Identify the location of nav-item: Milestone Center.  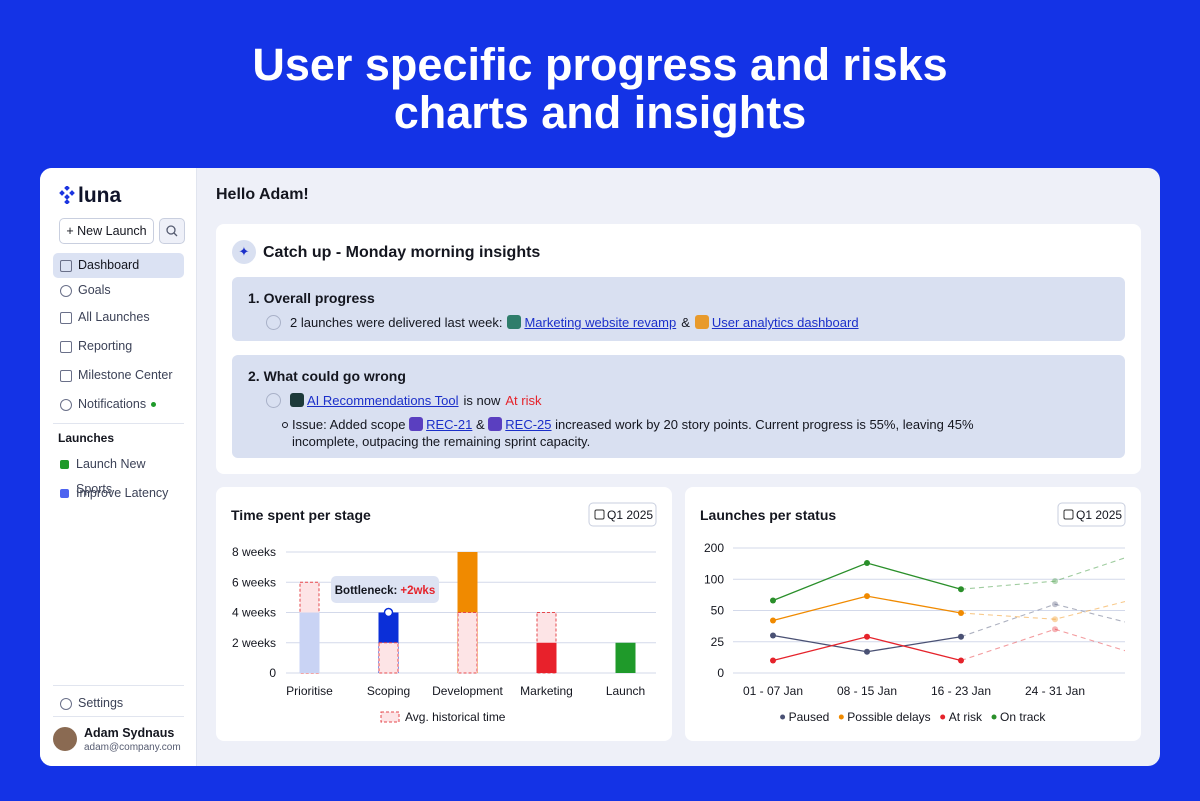
(118, 375).